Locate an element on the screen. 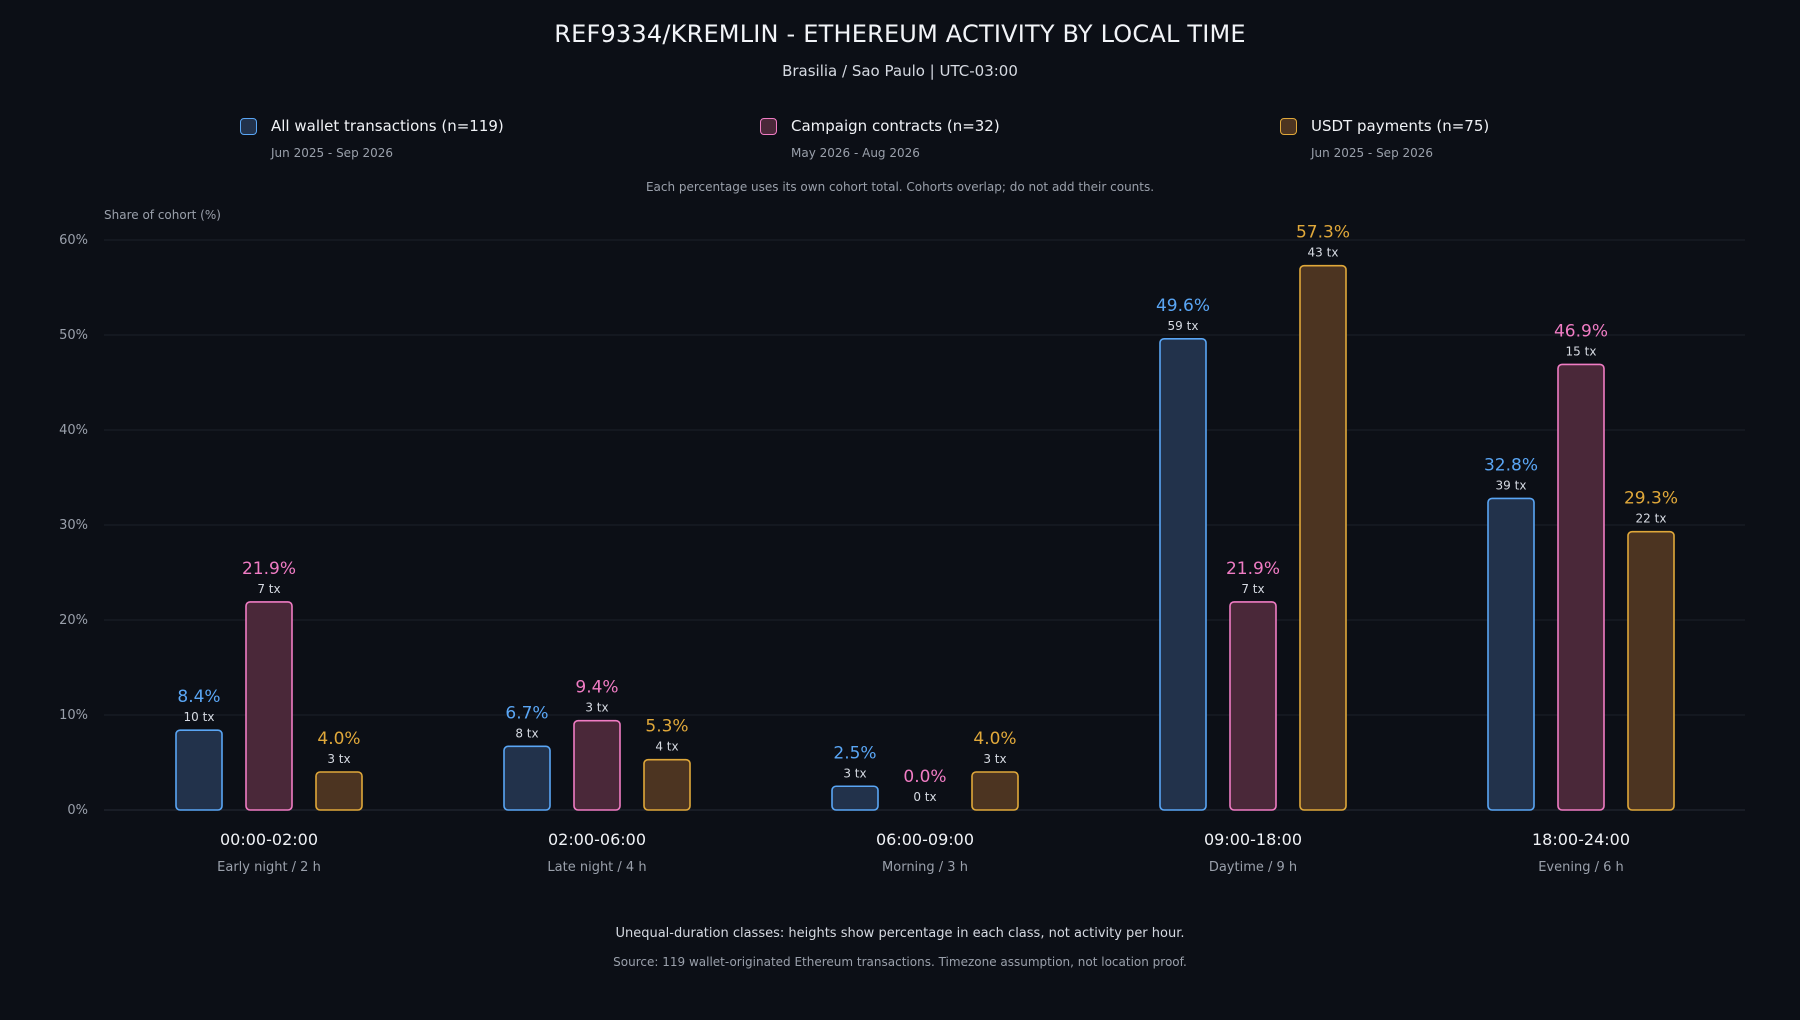  x-tick-sublabel: Late night / 4 h is located at coordinates (596, 867).